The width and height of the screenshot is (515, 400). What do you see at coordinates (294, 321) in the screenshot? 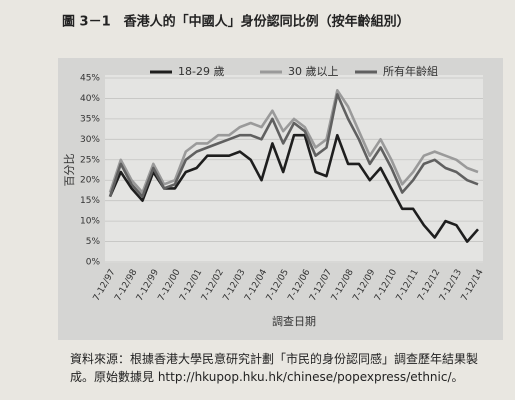
I see `x-axis-title: 調查日期` at bounding box center [294, 321].